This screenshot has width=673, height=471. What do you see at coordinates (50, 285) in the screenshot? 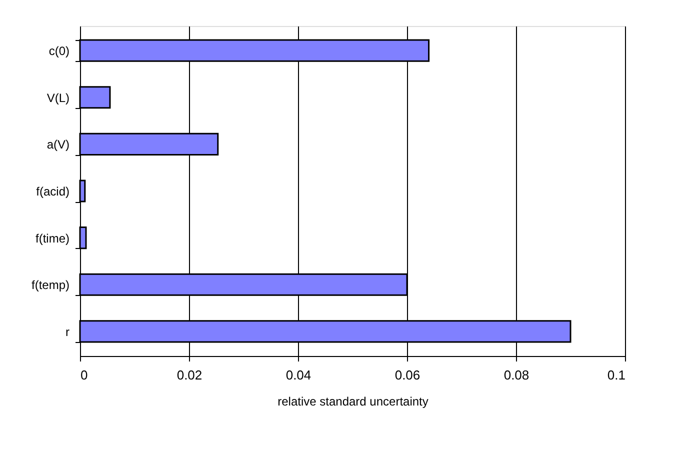
I see `y-tick-label: f(temp)` at bounding box center [50, 285].